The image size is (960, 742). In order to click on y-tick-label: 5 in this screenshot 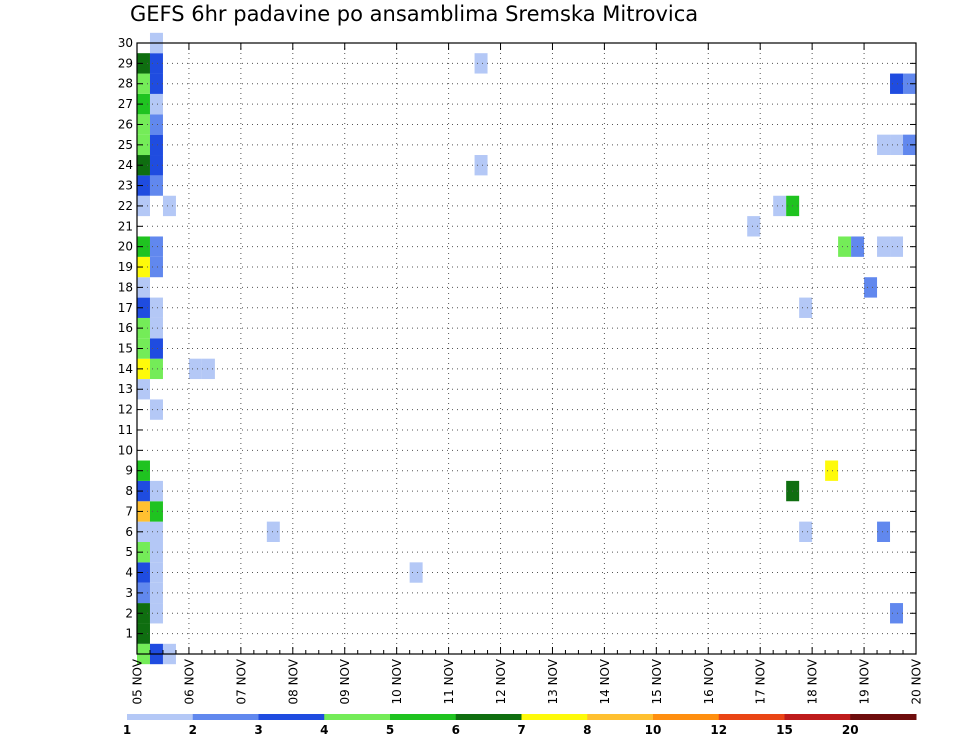, I will do `click(129, 552)`.